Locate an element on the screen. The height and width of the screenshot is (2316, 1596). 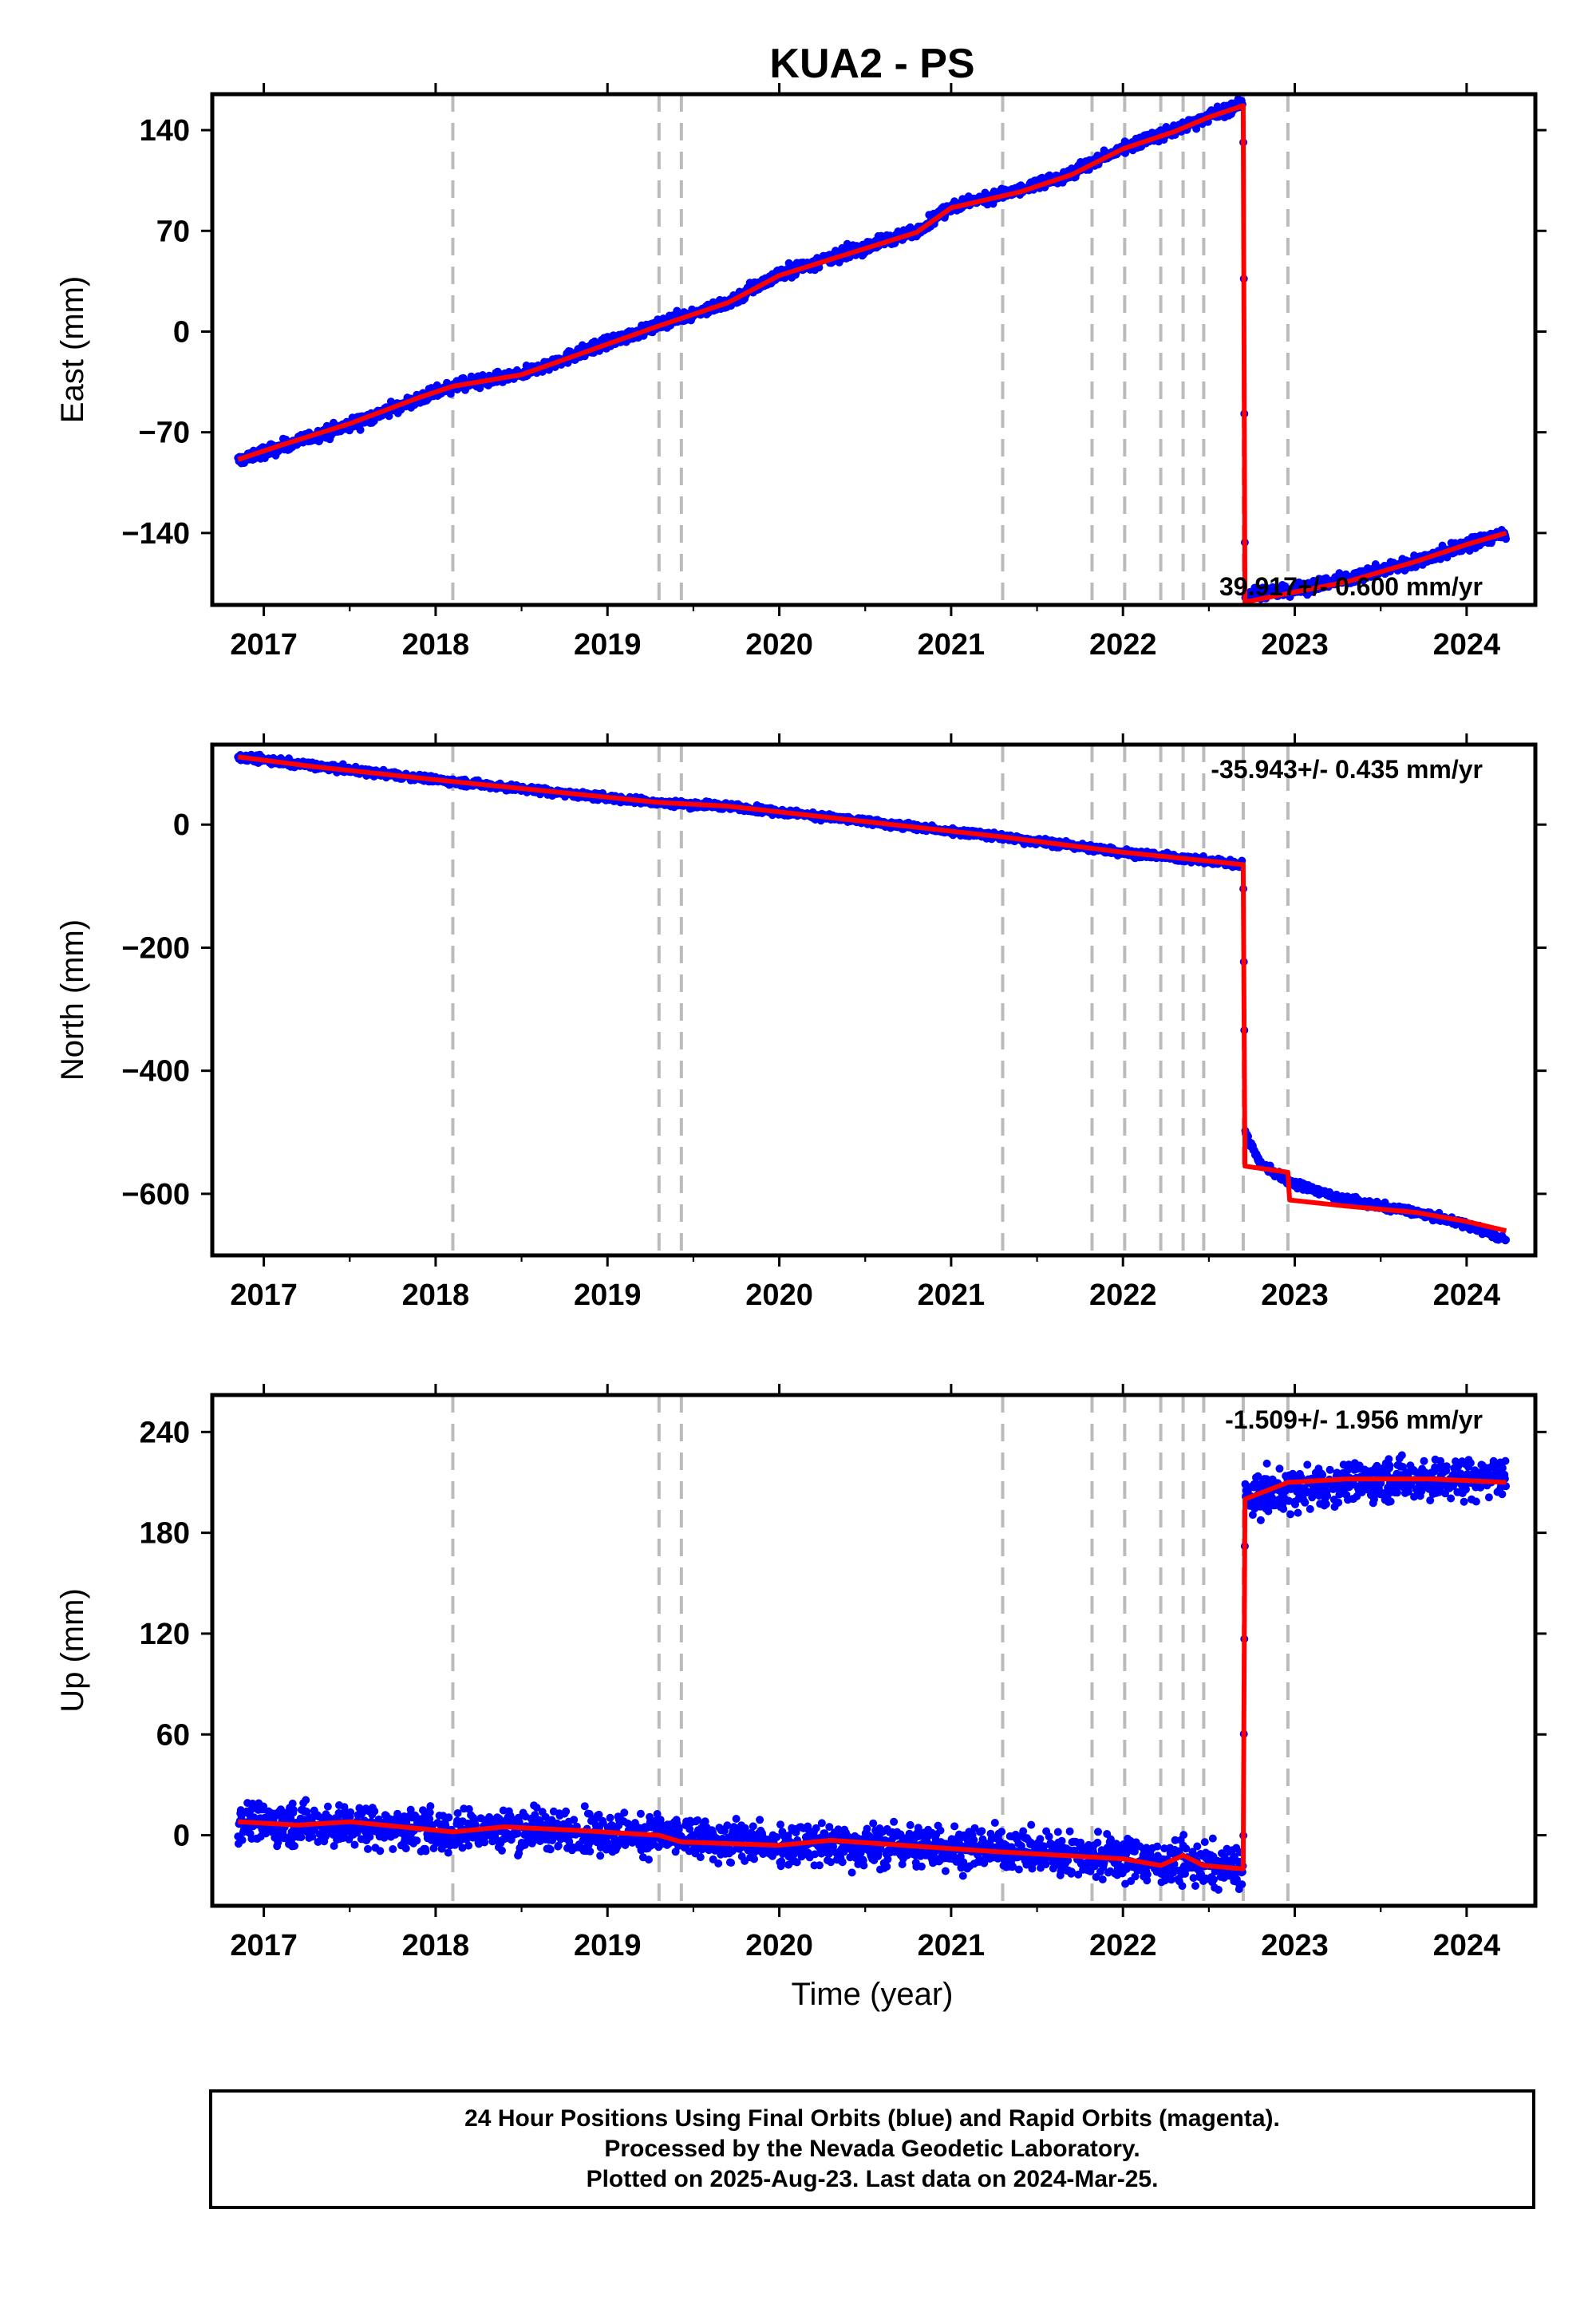
model-line is located at coordinates (873, 1673).